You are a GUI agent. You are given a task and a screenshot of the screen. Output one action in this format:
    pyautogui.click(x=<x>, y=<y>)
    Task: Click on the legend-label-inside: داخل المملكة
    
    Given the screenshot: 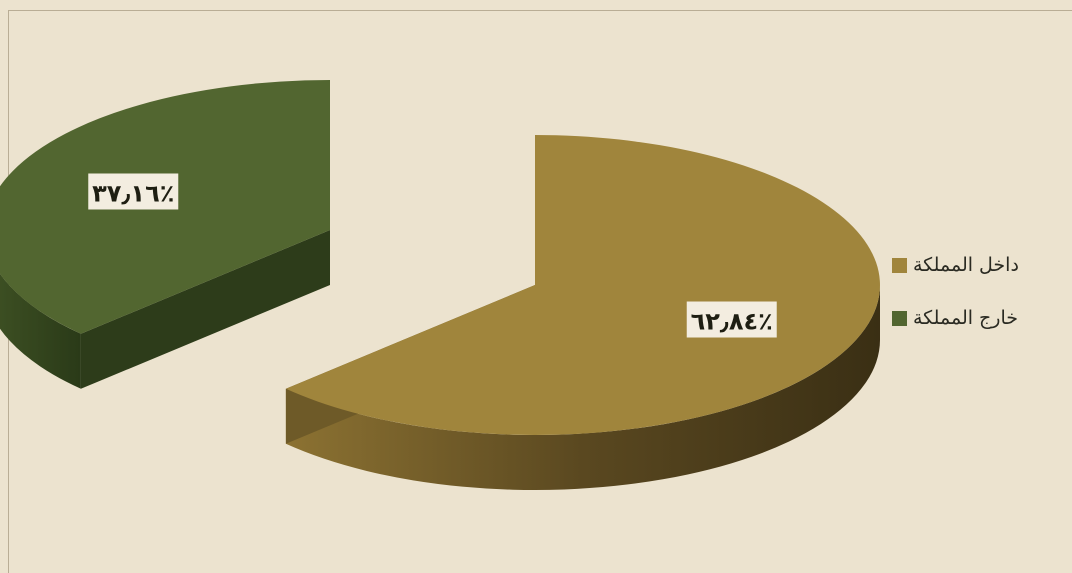 What is the action you would take?
    pyautogui.click(x=966, y=265)
    